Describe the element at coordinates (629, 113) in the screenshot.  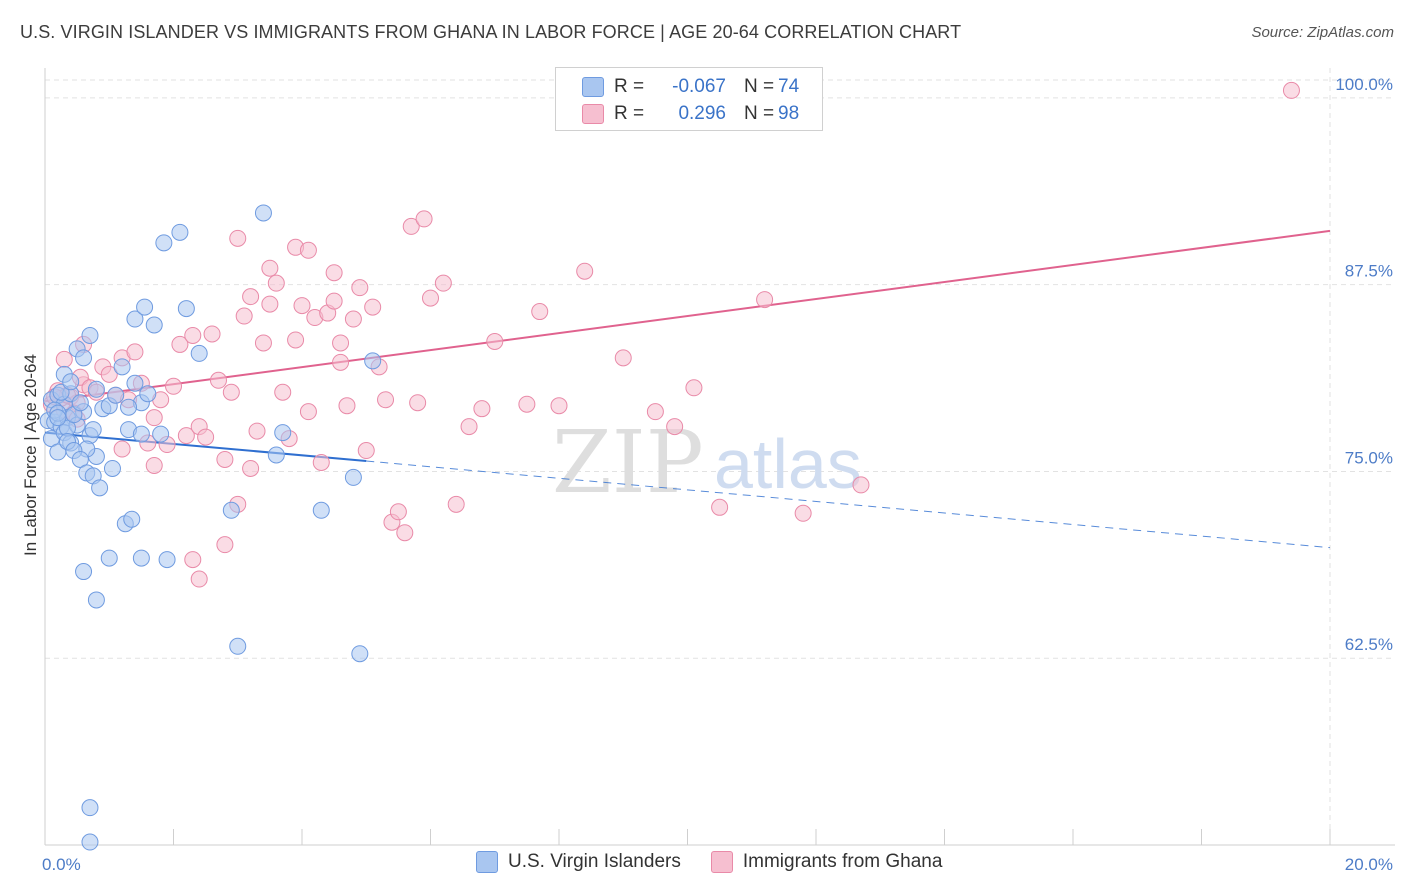
I see `legend-r-label: R =` at that location.